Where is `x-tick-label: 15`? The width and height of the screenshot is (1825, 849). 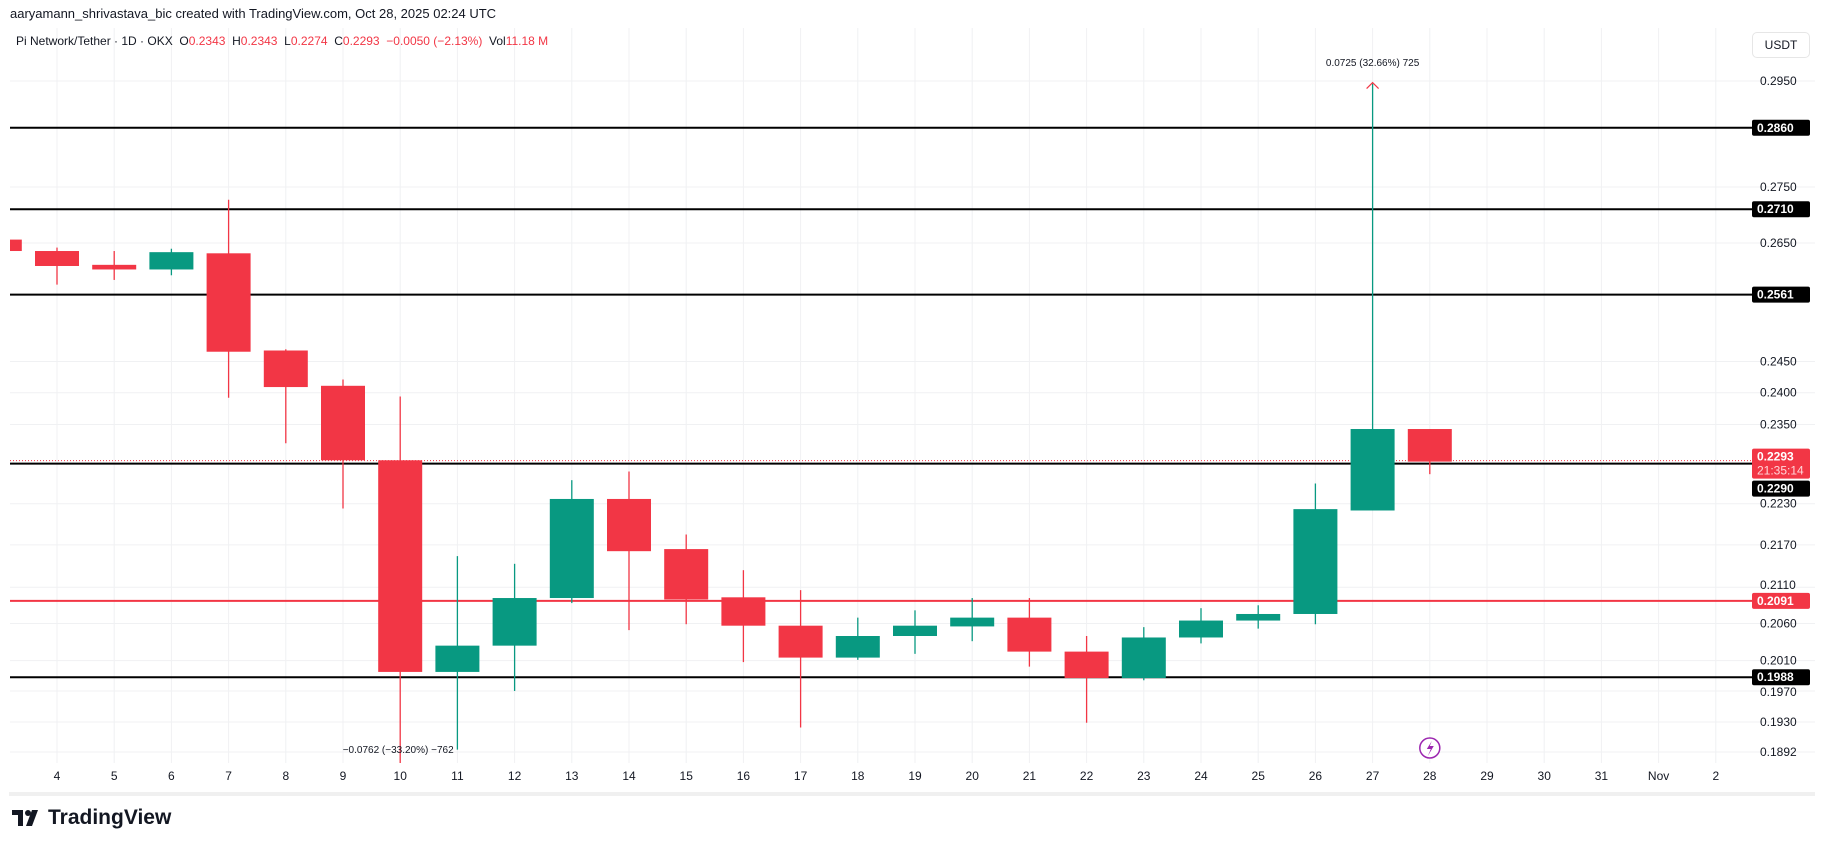
x-tick-label: 15 is located at coordinates (687, 776).